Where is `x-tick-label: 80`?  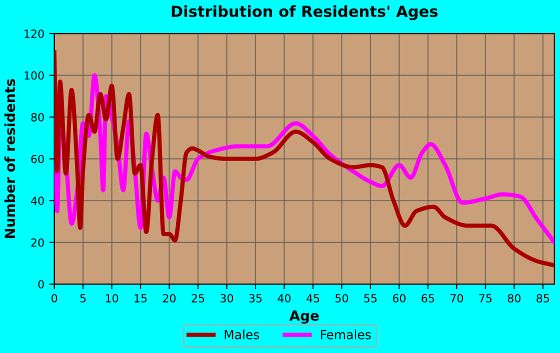
x-tick-label: 80 is located at coordinates (514, 298).